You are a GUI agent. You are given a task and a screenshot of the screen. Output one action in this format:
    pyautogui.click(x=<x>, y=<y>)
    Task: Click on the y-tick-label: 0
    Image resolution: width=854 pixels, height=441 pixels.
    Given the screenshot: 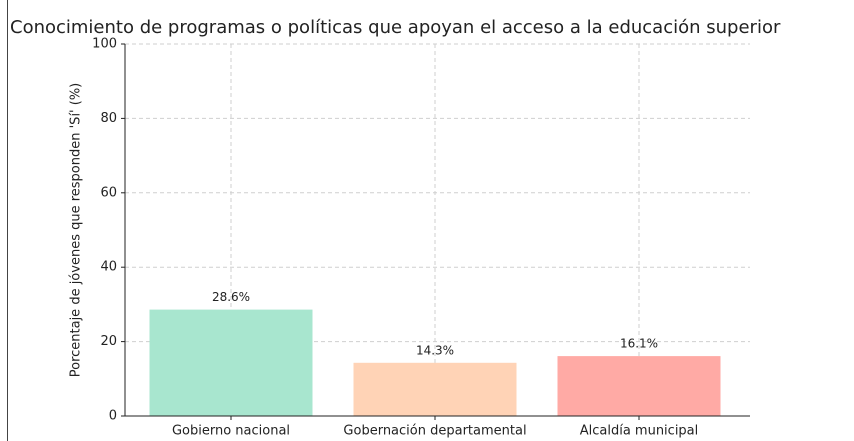 What is the action you would take?
    pyautogui.click(x=113, y=416)
    